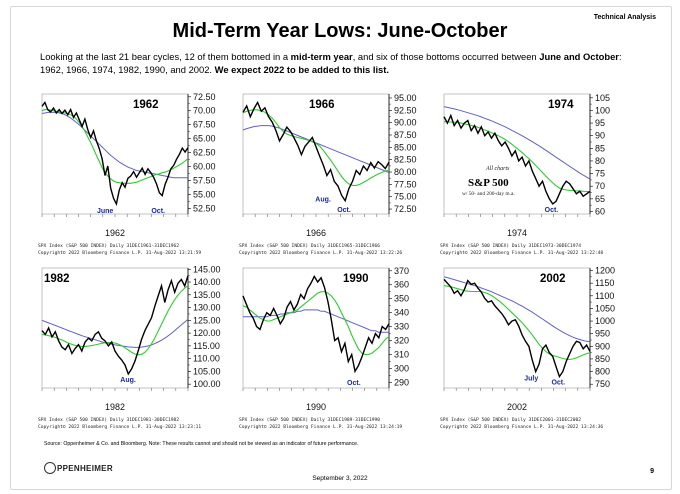  What do you see at coordinates (207, 269) in the screenshot?
I see `y-tick-label: 145.00` at bounding box center [207, 269].